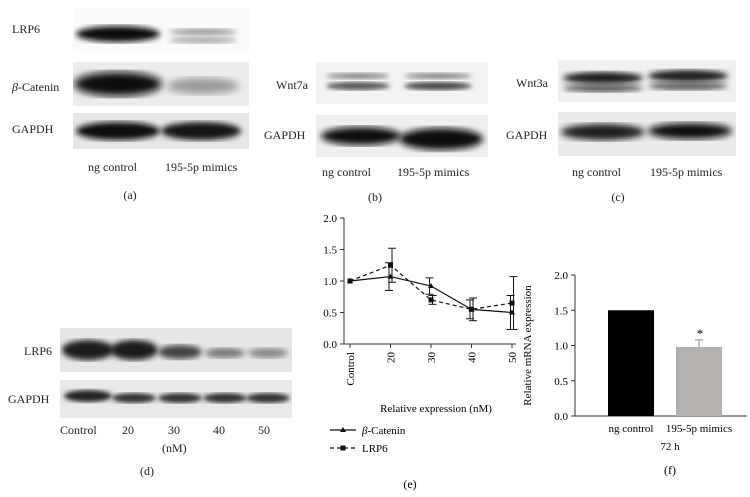  Describe the element at coordinates (264, 430) in the screenshot. I see `lane-label: 50` at that location.